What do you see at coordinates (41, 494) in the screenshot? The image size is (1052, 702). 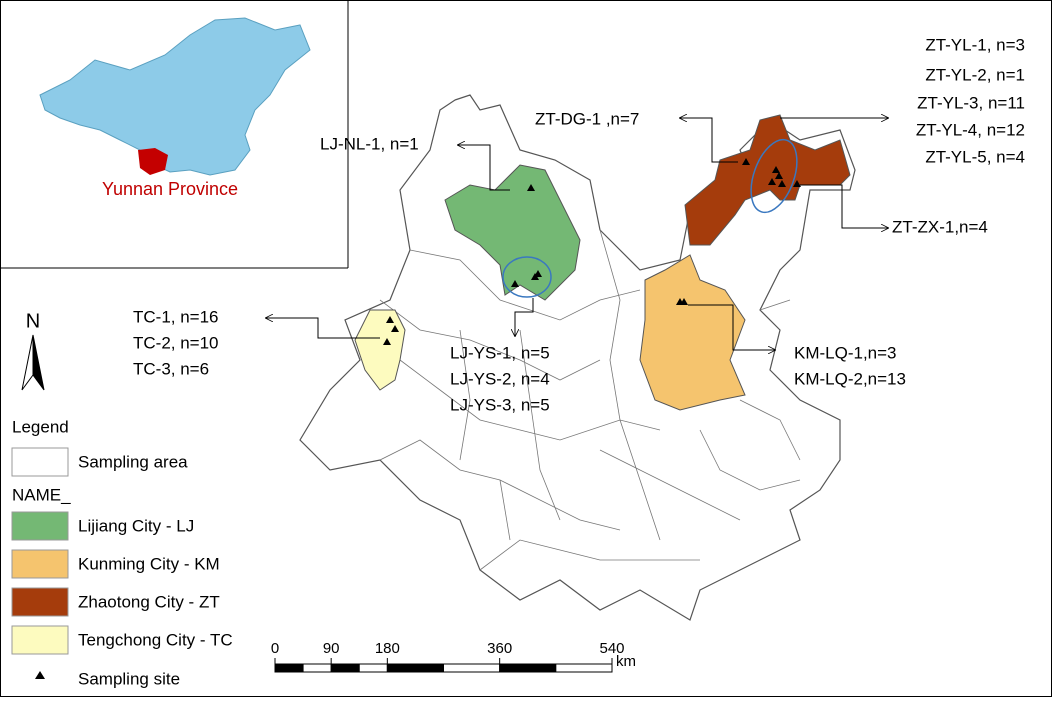 I see `legend-field: NAME_` at bounding box center [41, 494].